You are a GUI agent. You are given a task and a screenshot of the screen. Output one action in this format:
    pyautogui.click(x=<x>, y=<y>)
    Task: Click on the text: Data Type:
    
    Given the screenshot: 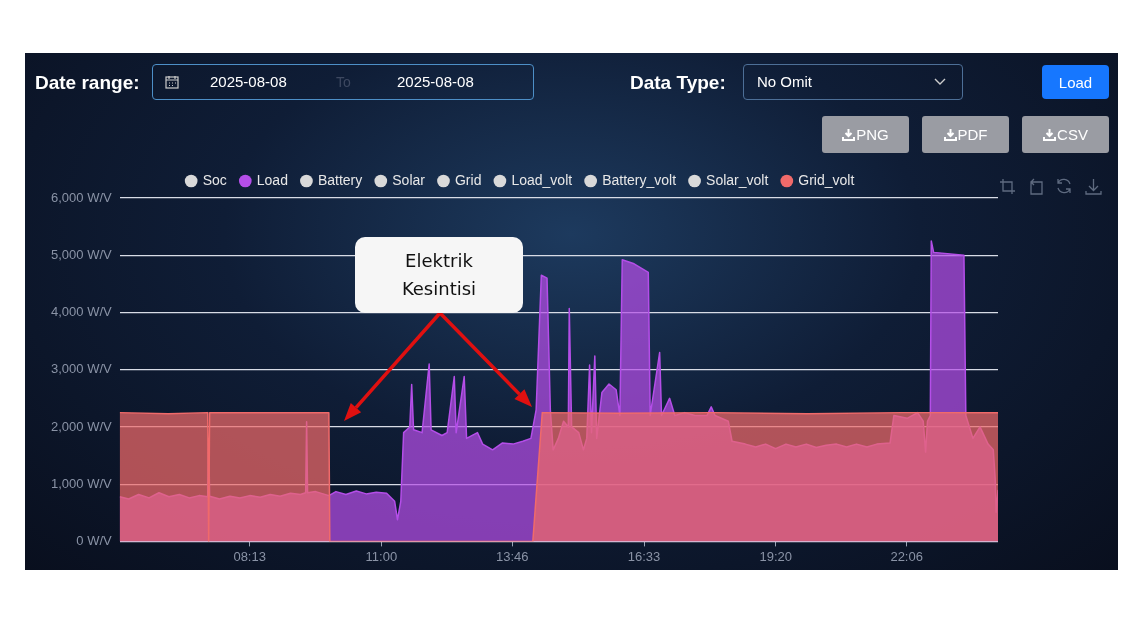 What is the action you would take?
    pyautogui.click(x=678, y=83)
    